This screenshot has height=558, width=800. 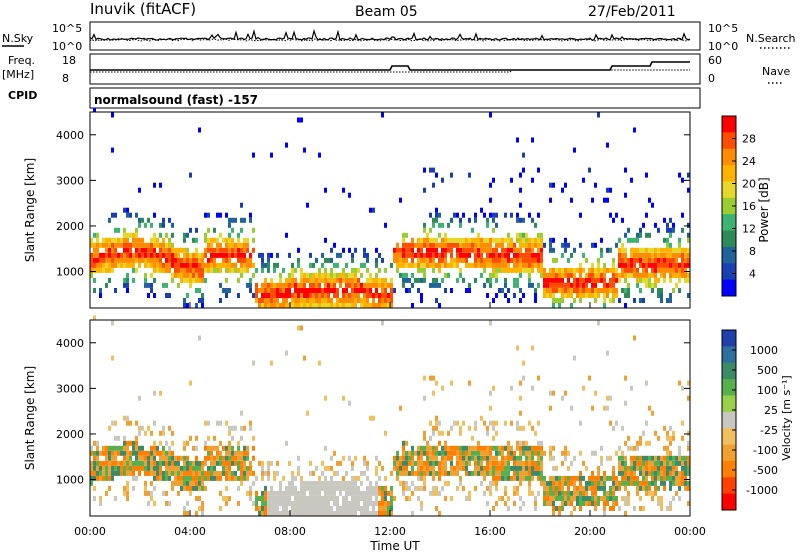 I want to click on freq-label: Freq., so click(x=21, y=60).